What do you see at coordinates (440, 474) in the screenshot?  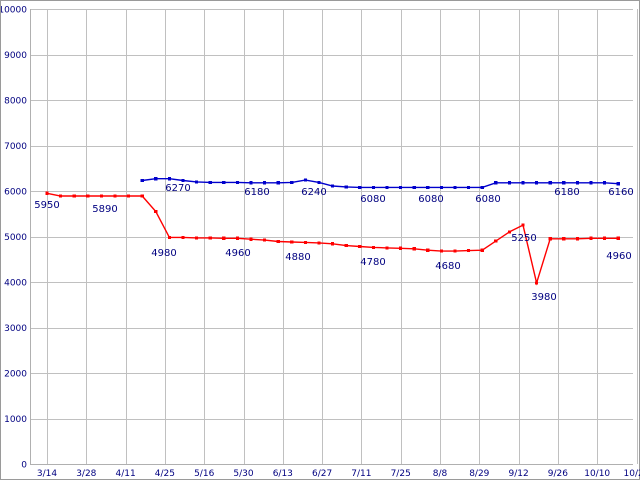 I see `x-tick-label: 8/8` at bounding box center [440, 474].